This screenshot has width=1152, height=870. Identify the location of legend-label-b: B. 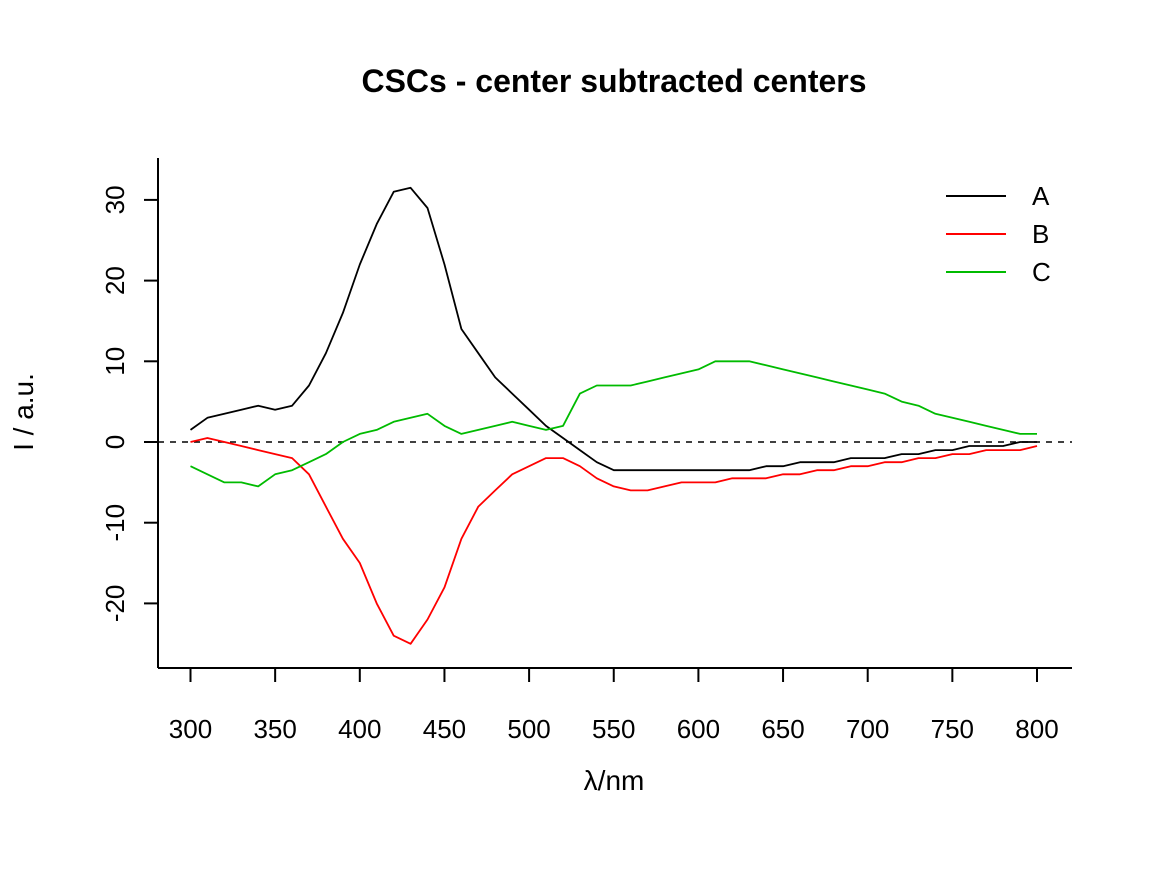
(1040, 234).